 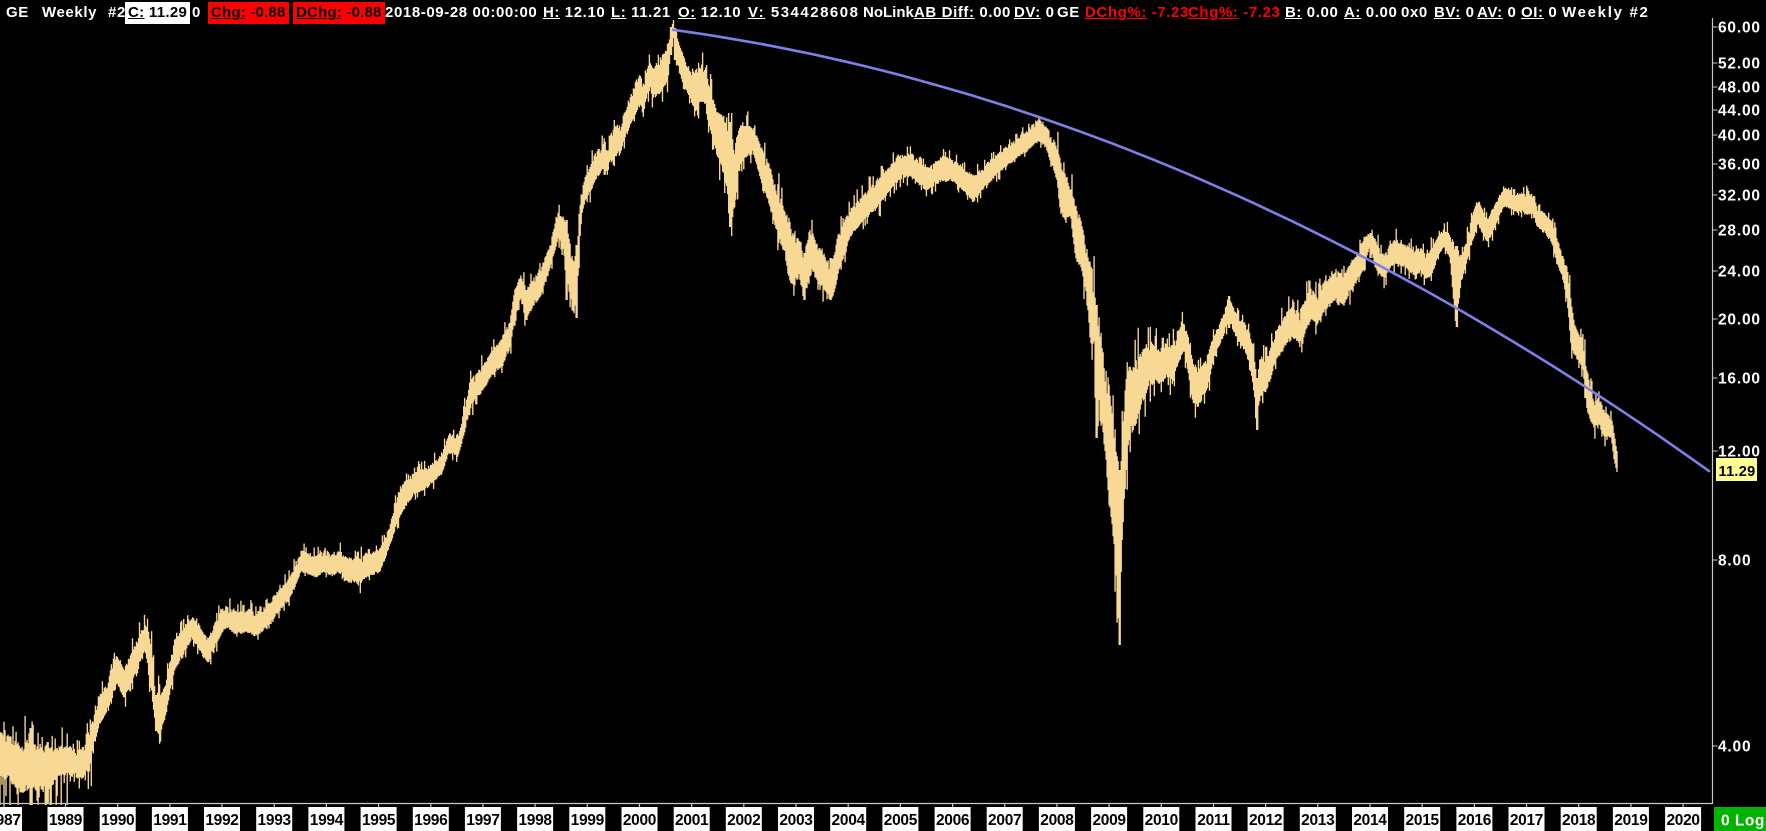 I want to click on svg-text: 2005, so click(x=901, y=820).